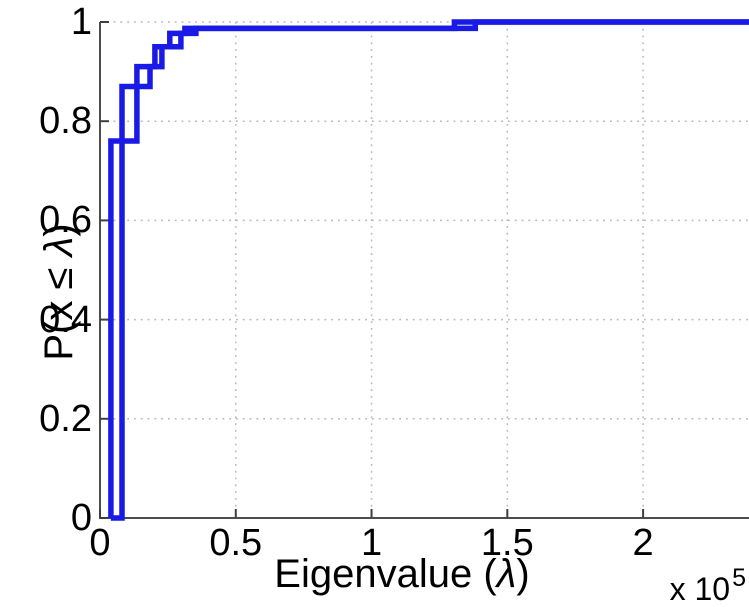  I want to click on x-tick-label: 2, so click(643, 543).